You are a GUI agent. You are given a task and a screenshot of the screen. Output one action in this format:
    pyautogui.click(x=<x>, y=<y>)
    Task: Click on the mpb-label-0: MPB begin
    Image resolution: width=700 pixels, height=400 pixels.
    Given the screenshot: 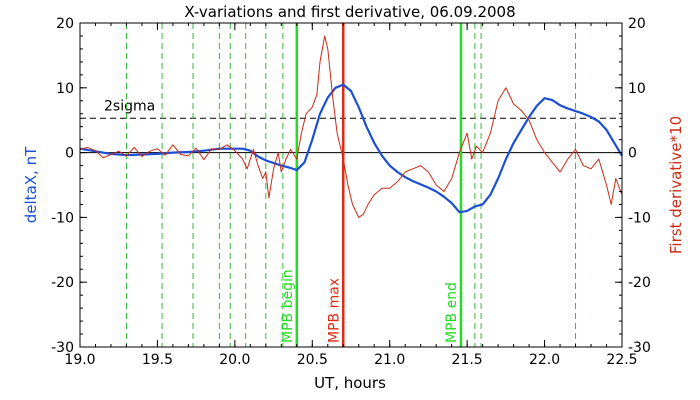 What is the action you would take?
    pyautogui.click(x=288, y=306)
    